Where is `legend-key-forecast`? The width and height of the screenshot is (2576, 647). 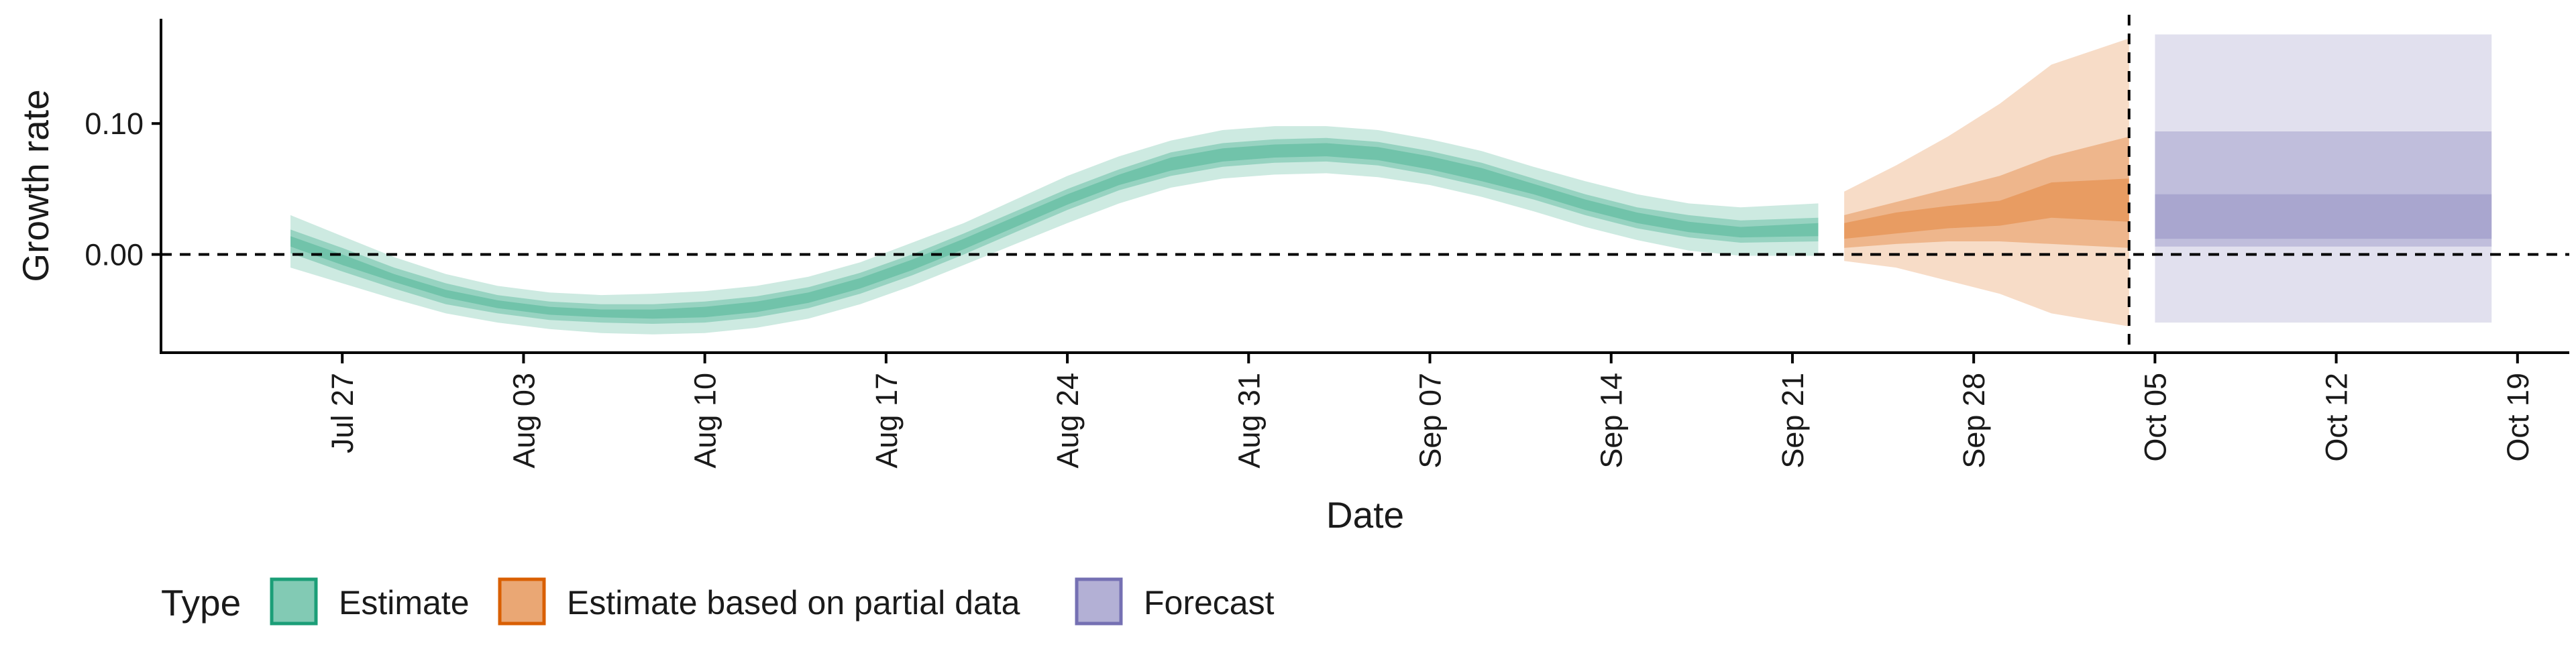
legend-key-forecast is located at coordinates (1099, 602).